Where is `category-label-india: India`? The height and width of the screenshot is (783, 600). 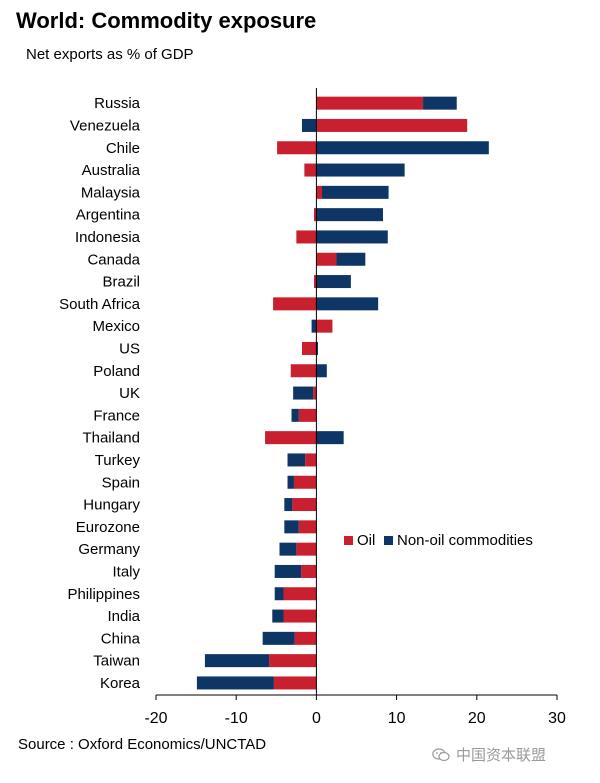 category-label-india: India is located at coordinates (123, 616).